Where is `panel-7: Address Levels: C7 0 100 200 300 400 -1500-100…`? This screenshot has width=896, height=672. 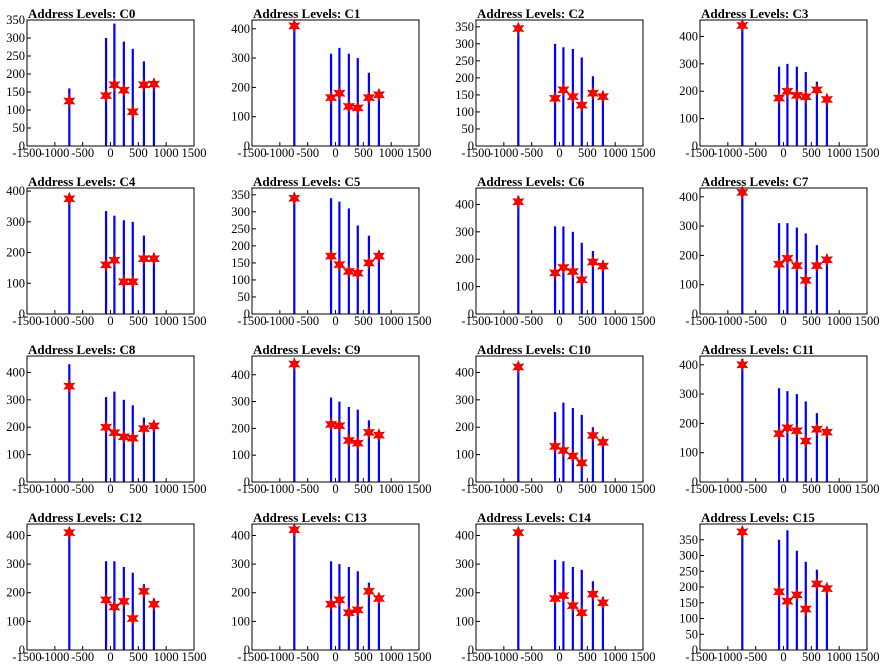 panel-7: Address Levels: C7 0 100 200 300 400 -1500-100… is located at coordinates (779, 251).